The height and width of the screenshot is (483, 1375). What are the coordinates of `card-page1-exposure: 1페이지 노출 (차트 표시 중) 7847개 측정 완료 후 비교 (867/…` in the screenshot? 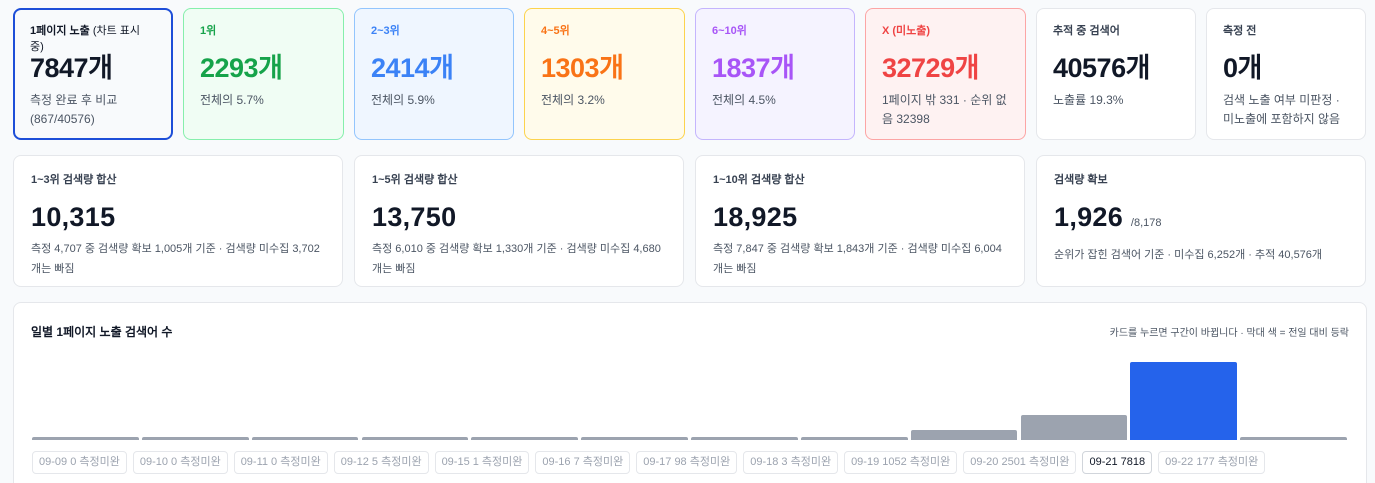 It's located at (93, 74).